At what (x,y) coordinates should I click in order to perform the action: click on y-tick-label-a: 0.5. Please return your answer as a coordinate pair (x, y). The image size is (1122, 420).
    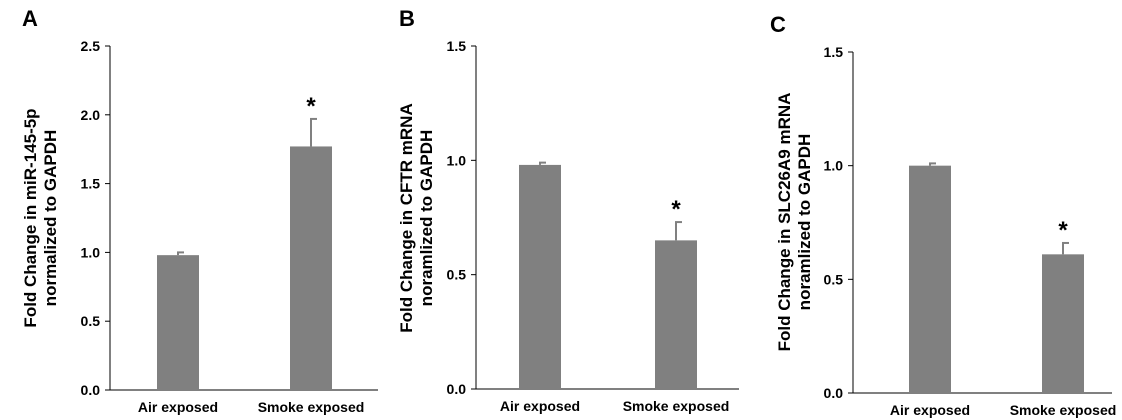
    Looking at the image, I should click on (91, 321).